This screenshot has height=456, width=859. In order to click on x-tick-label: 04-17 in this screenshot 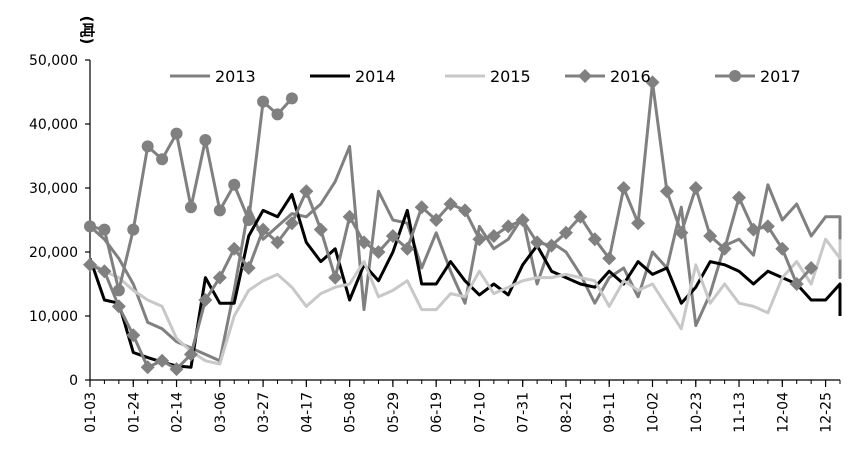, I will do `click(307, 412)`.